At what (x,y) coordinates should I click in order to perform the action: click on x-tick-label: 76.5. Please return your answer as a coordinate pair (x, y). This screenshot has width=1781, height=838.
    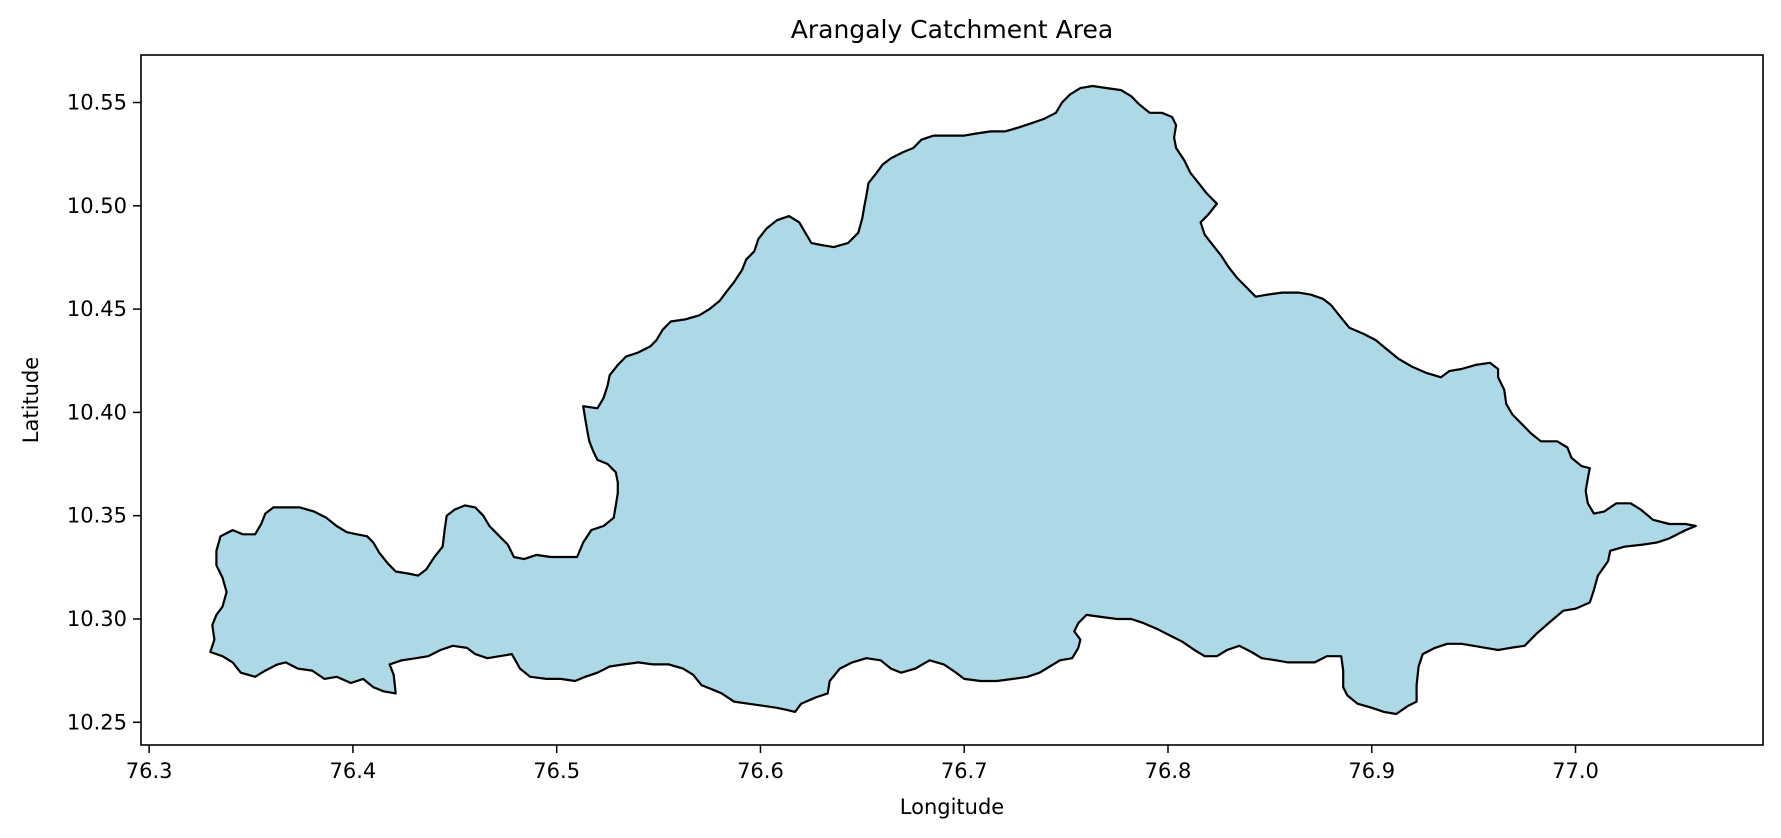
    Looking at the image, I should click on (556, 771).